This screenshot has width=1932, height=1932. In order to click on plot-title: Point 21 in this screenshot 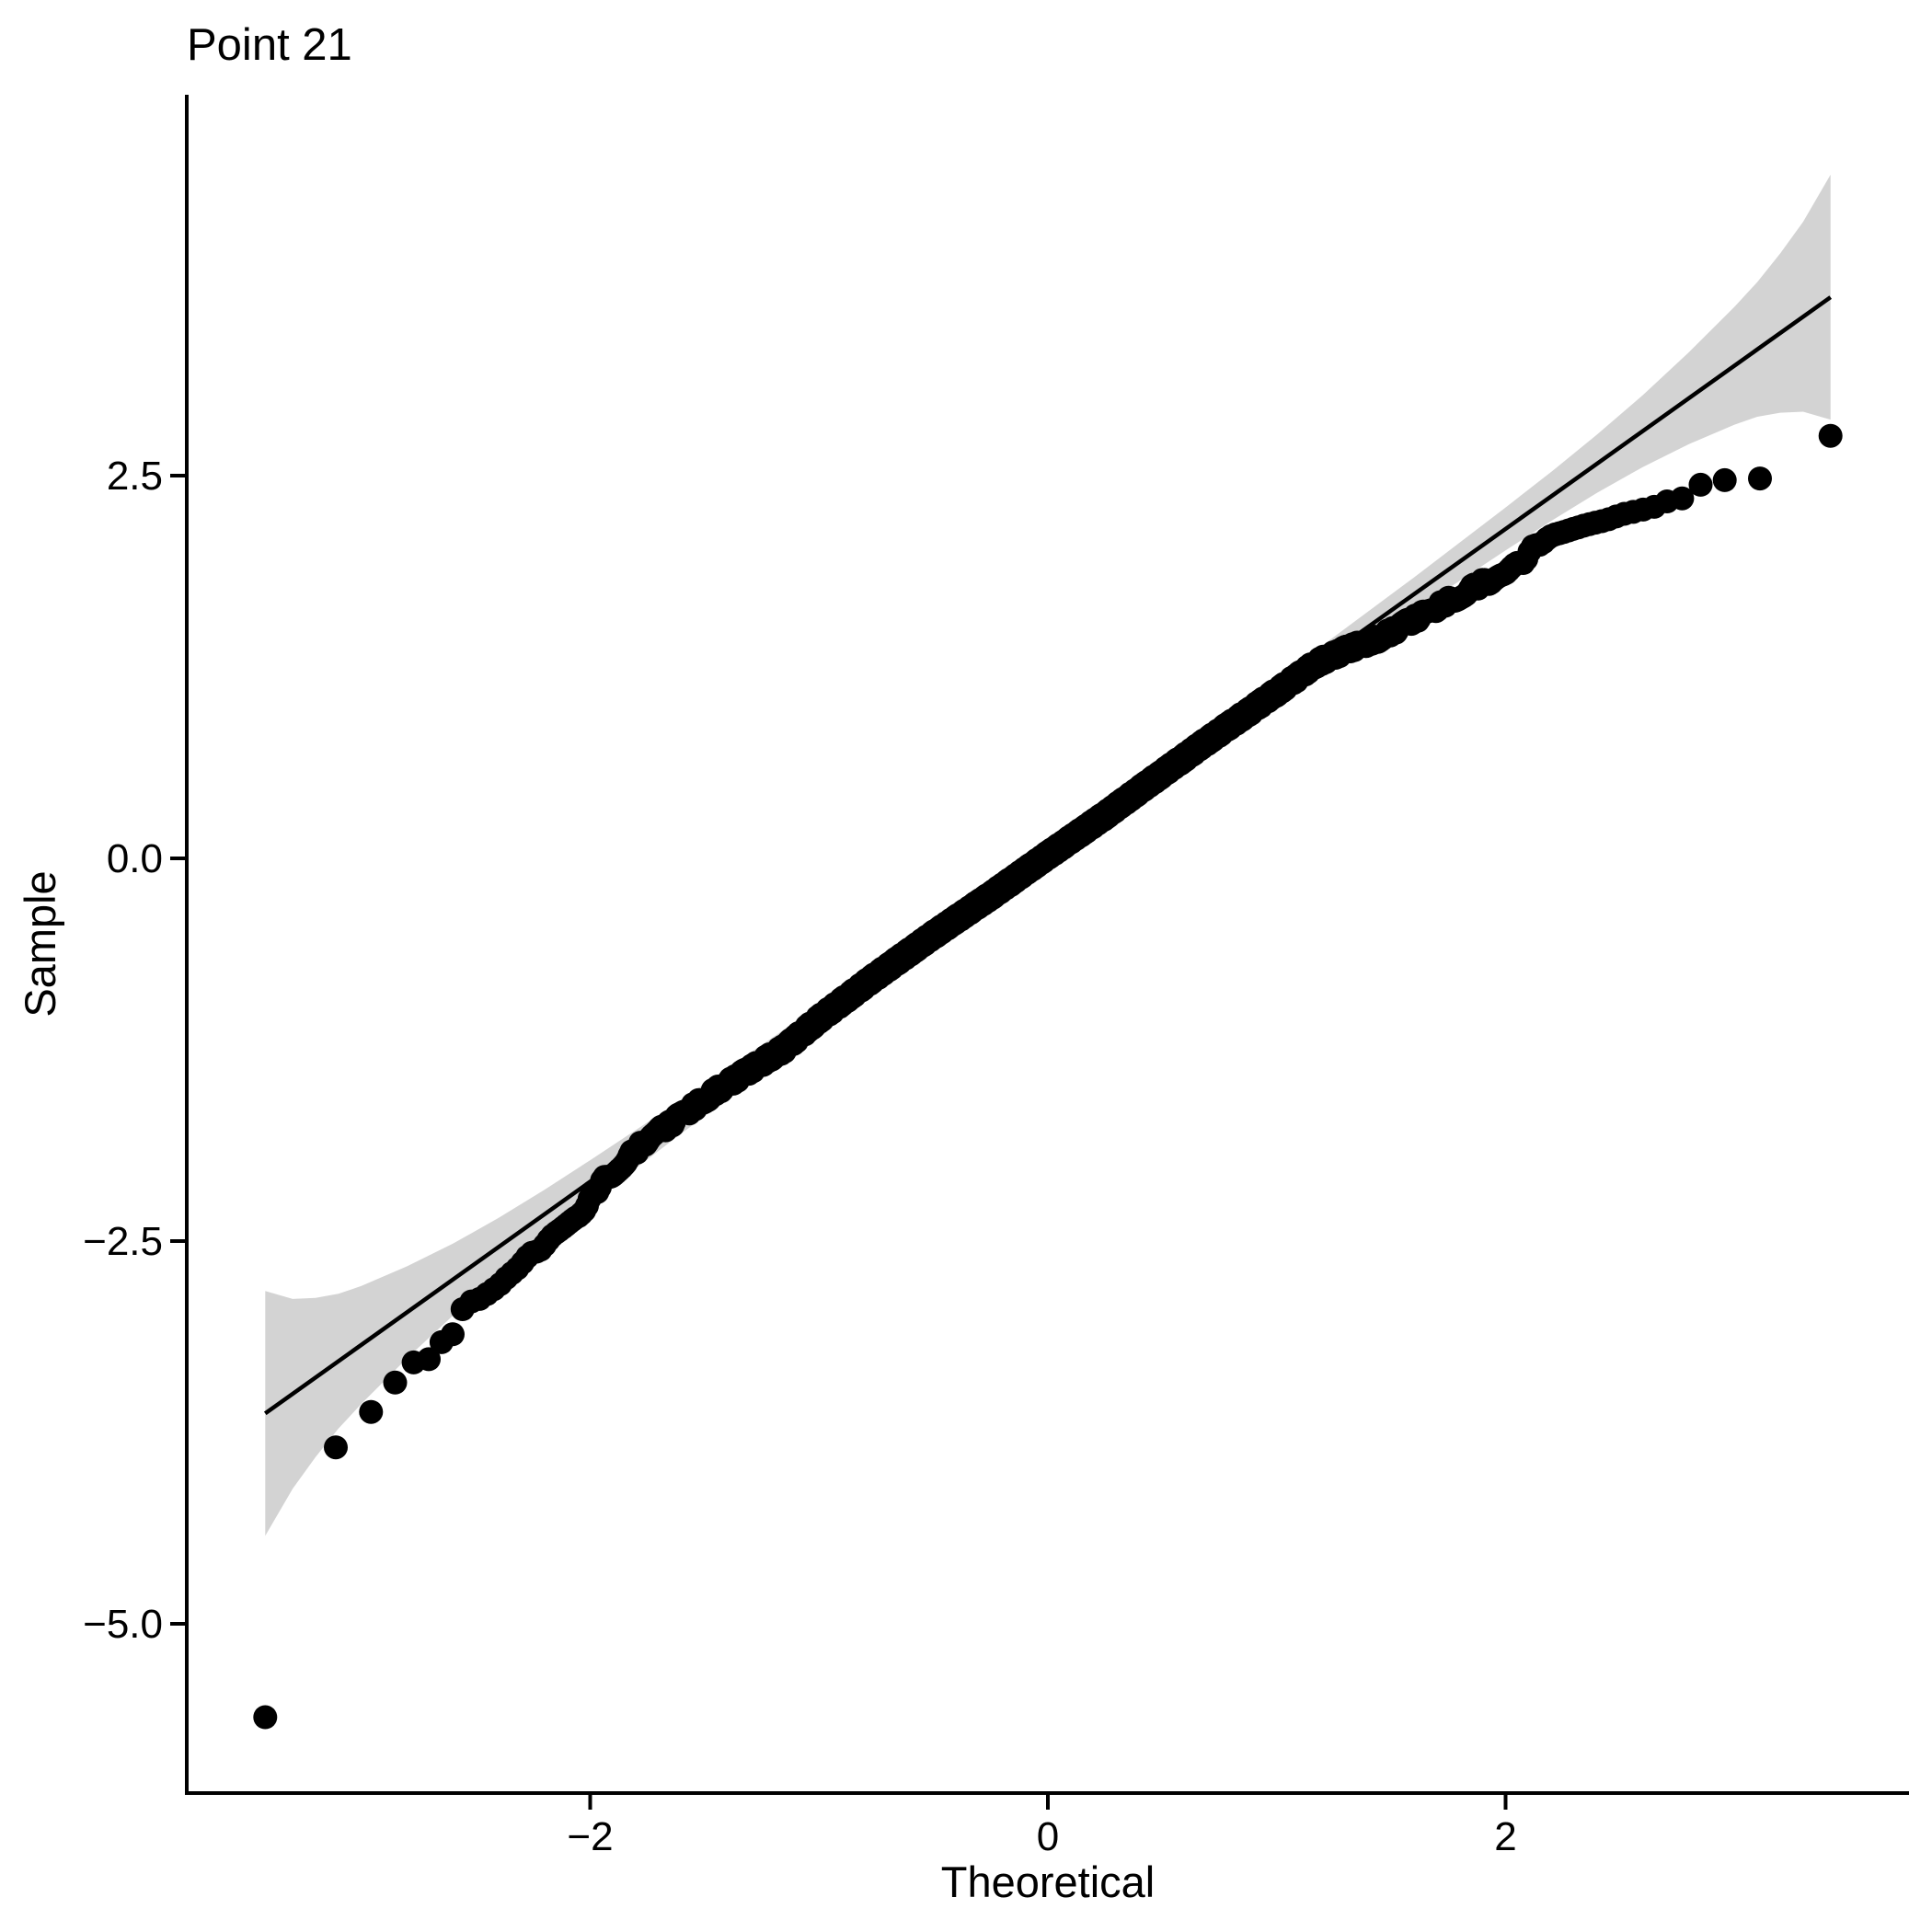, I will do `click(269, 45)`.